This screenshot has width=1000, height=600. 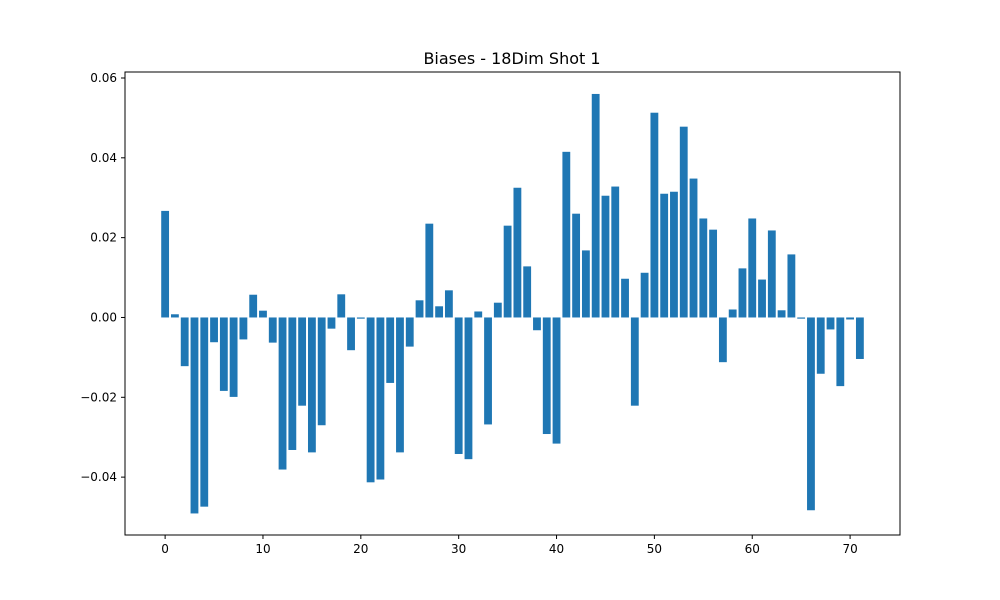 I want to click on y-tick-label: 0.02, so click(x=103, y=238).